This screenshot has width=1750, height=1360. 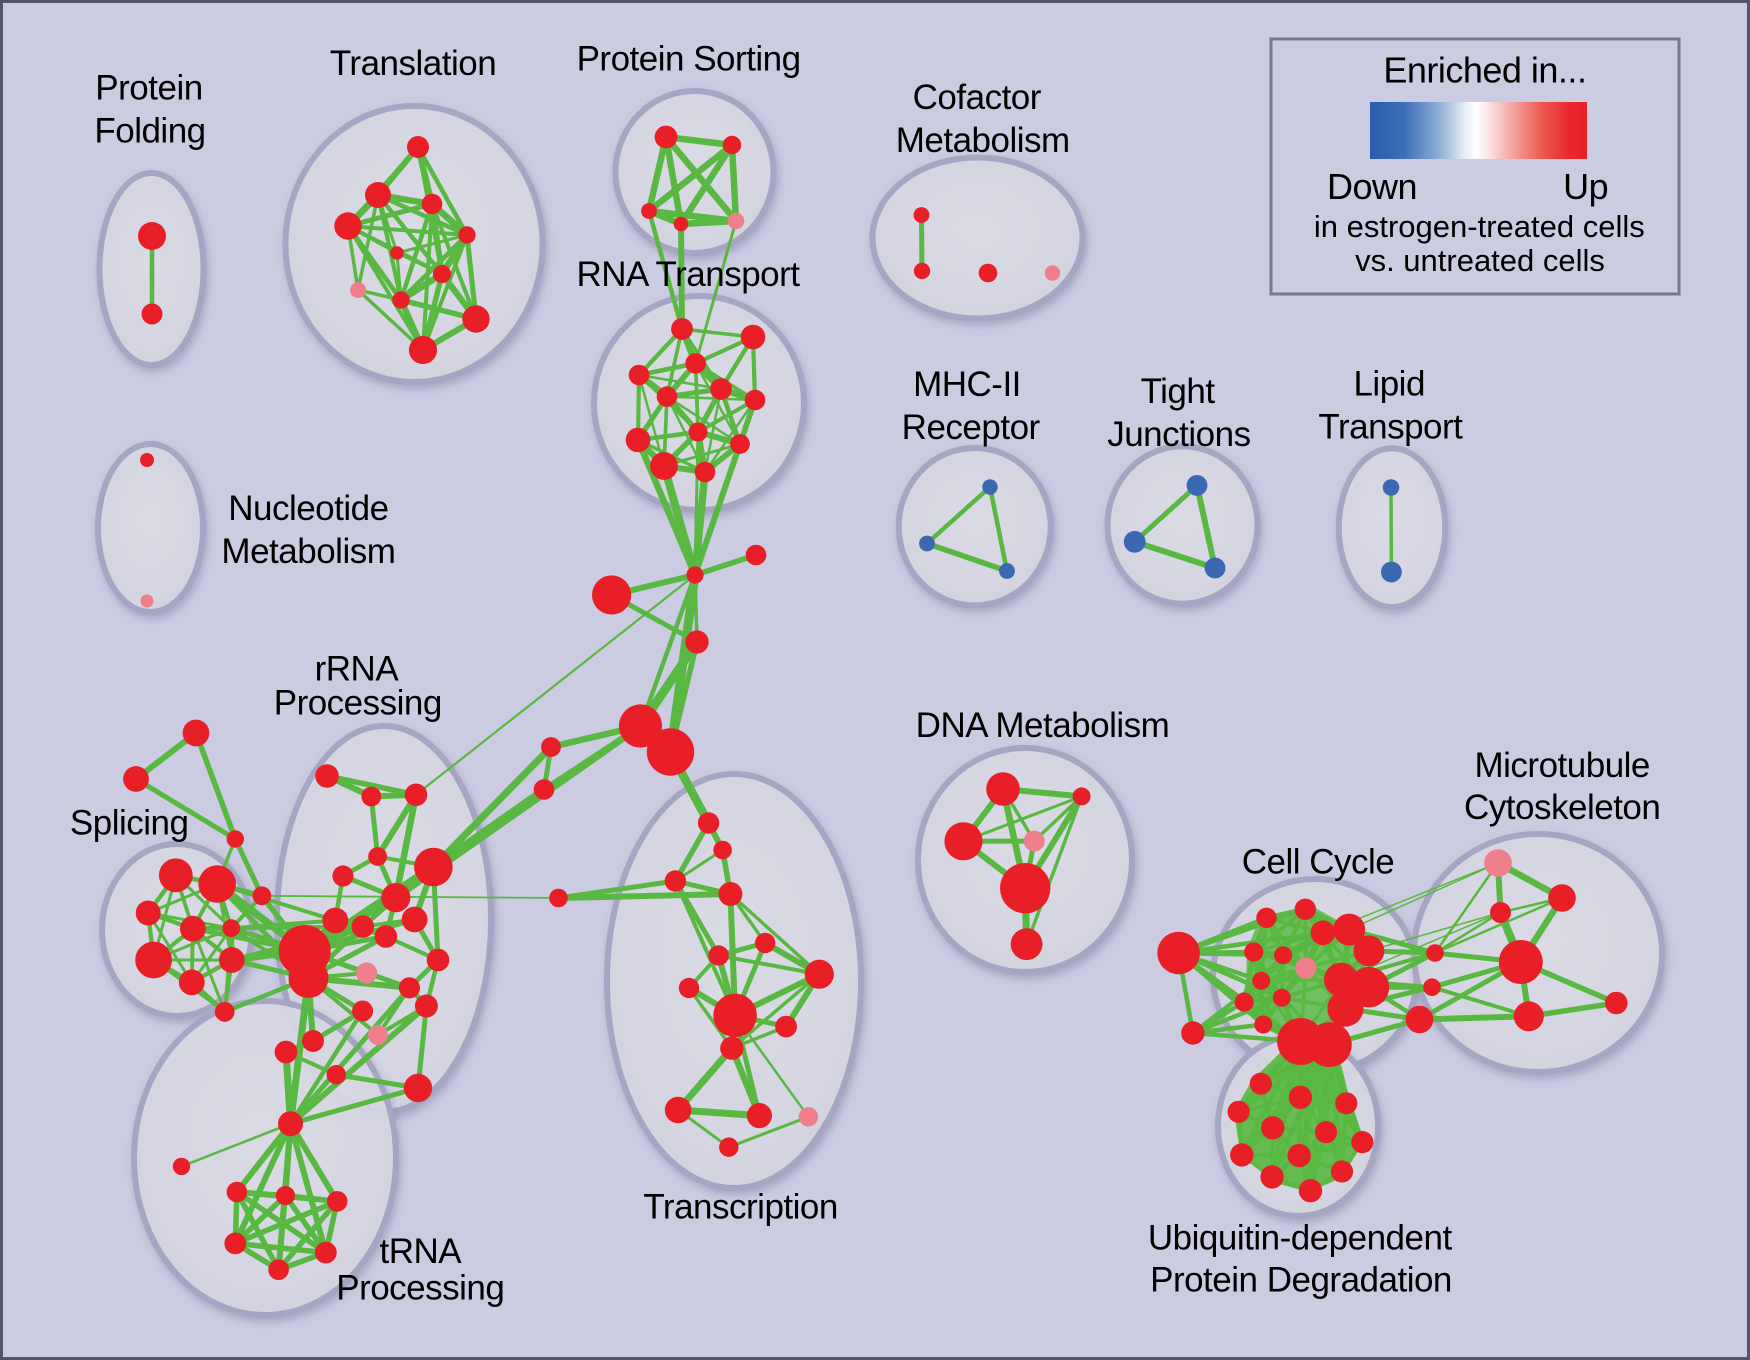 I want to click on svg-text: Cell Cycle, so click(x=1318, y=862).